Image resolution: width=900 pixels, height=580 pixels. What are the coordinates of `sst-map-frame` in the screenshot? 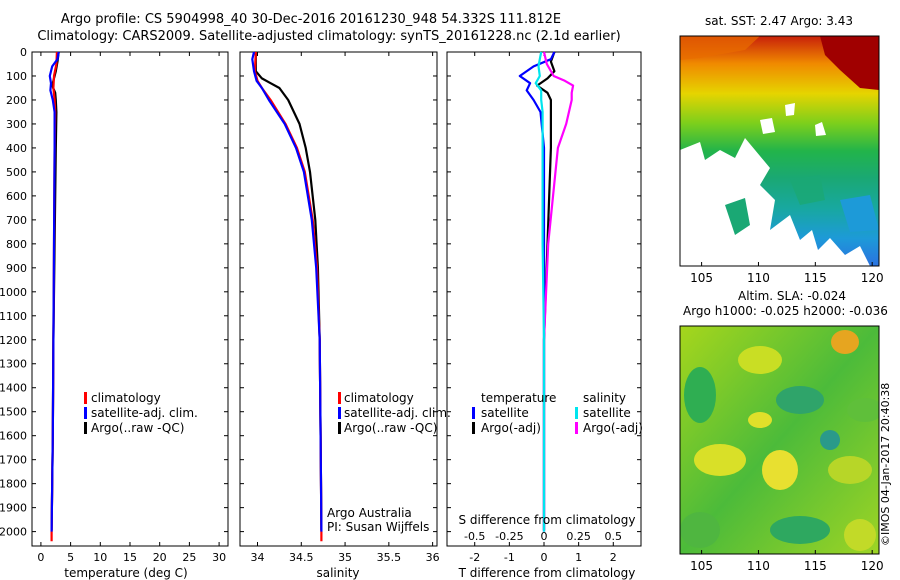 It's located at (779, 151).